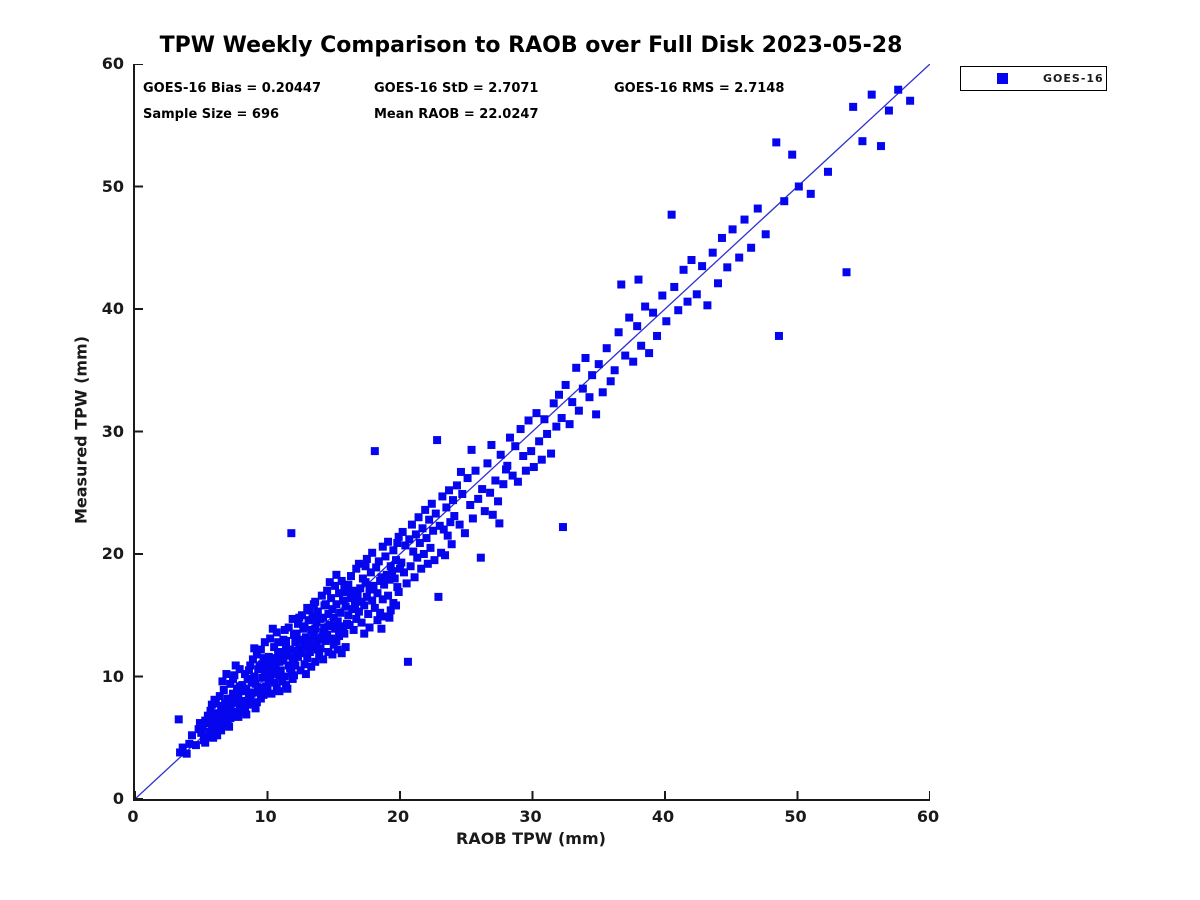  Describe the element at coordinates (456, 114) in the screenshot. I see `stat-mean-raob: Mean RAOB = 22.0247` at that location.